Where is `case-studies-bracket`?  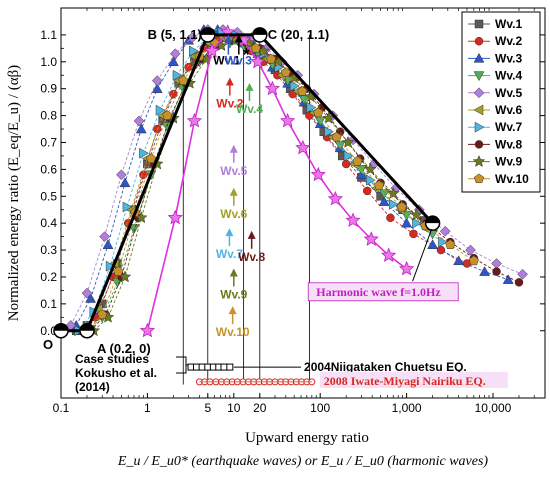
case-studies-bracket is located at coordinates (181, 365).